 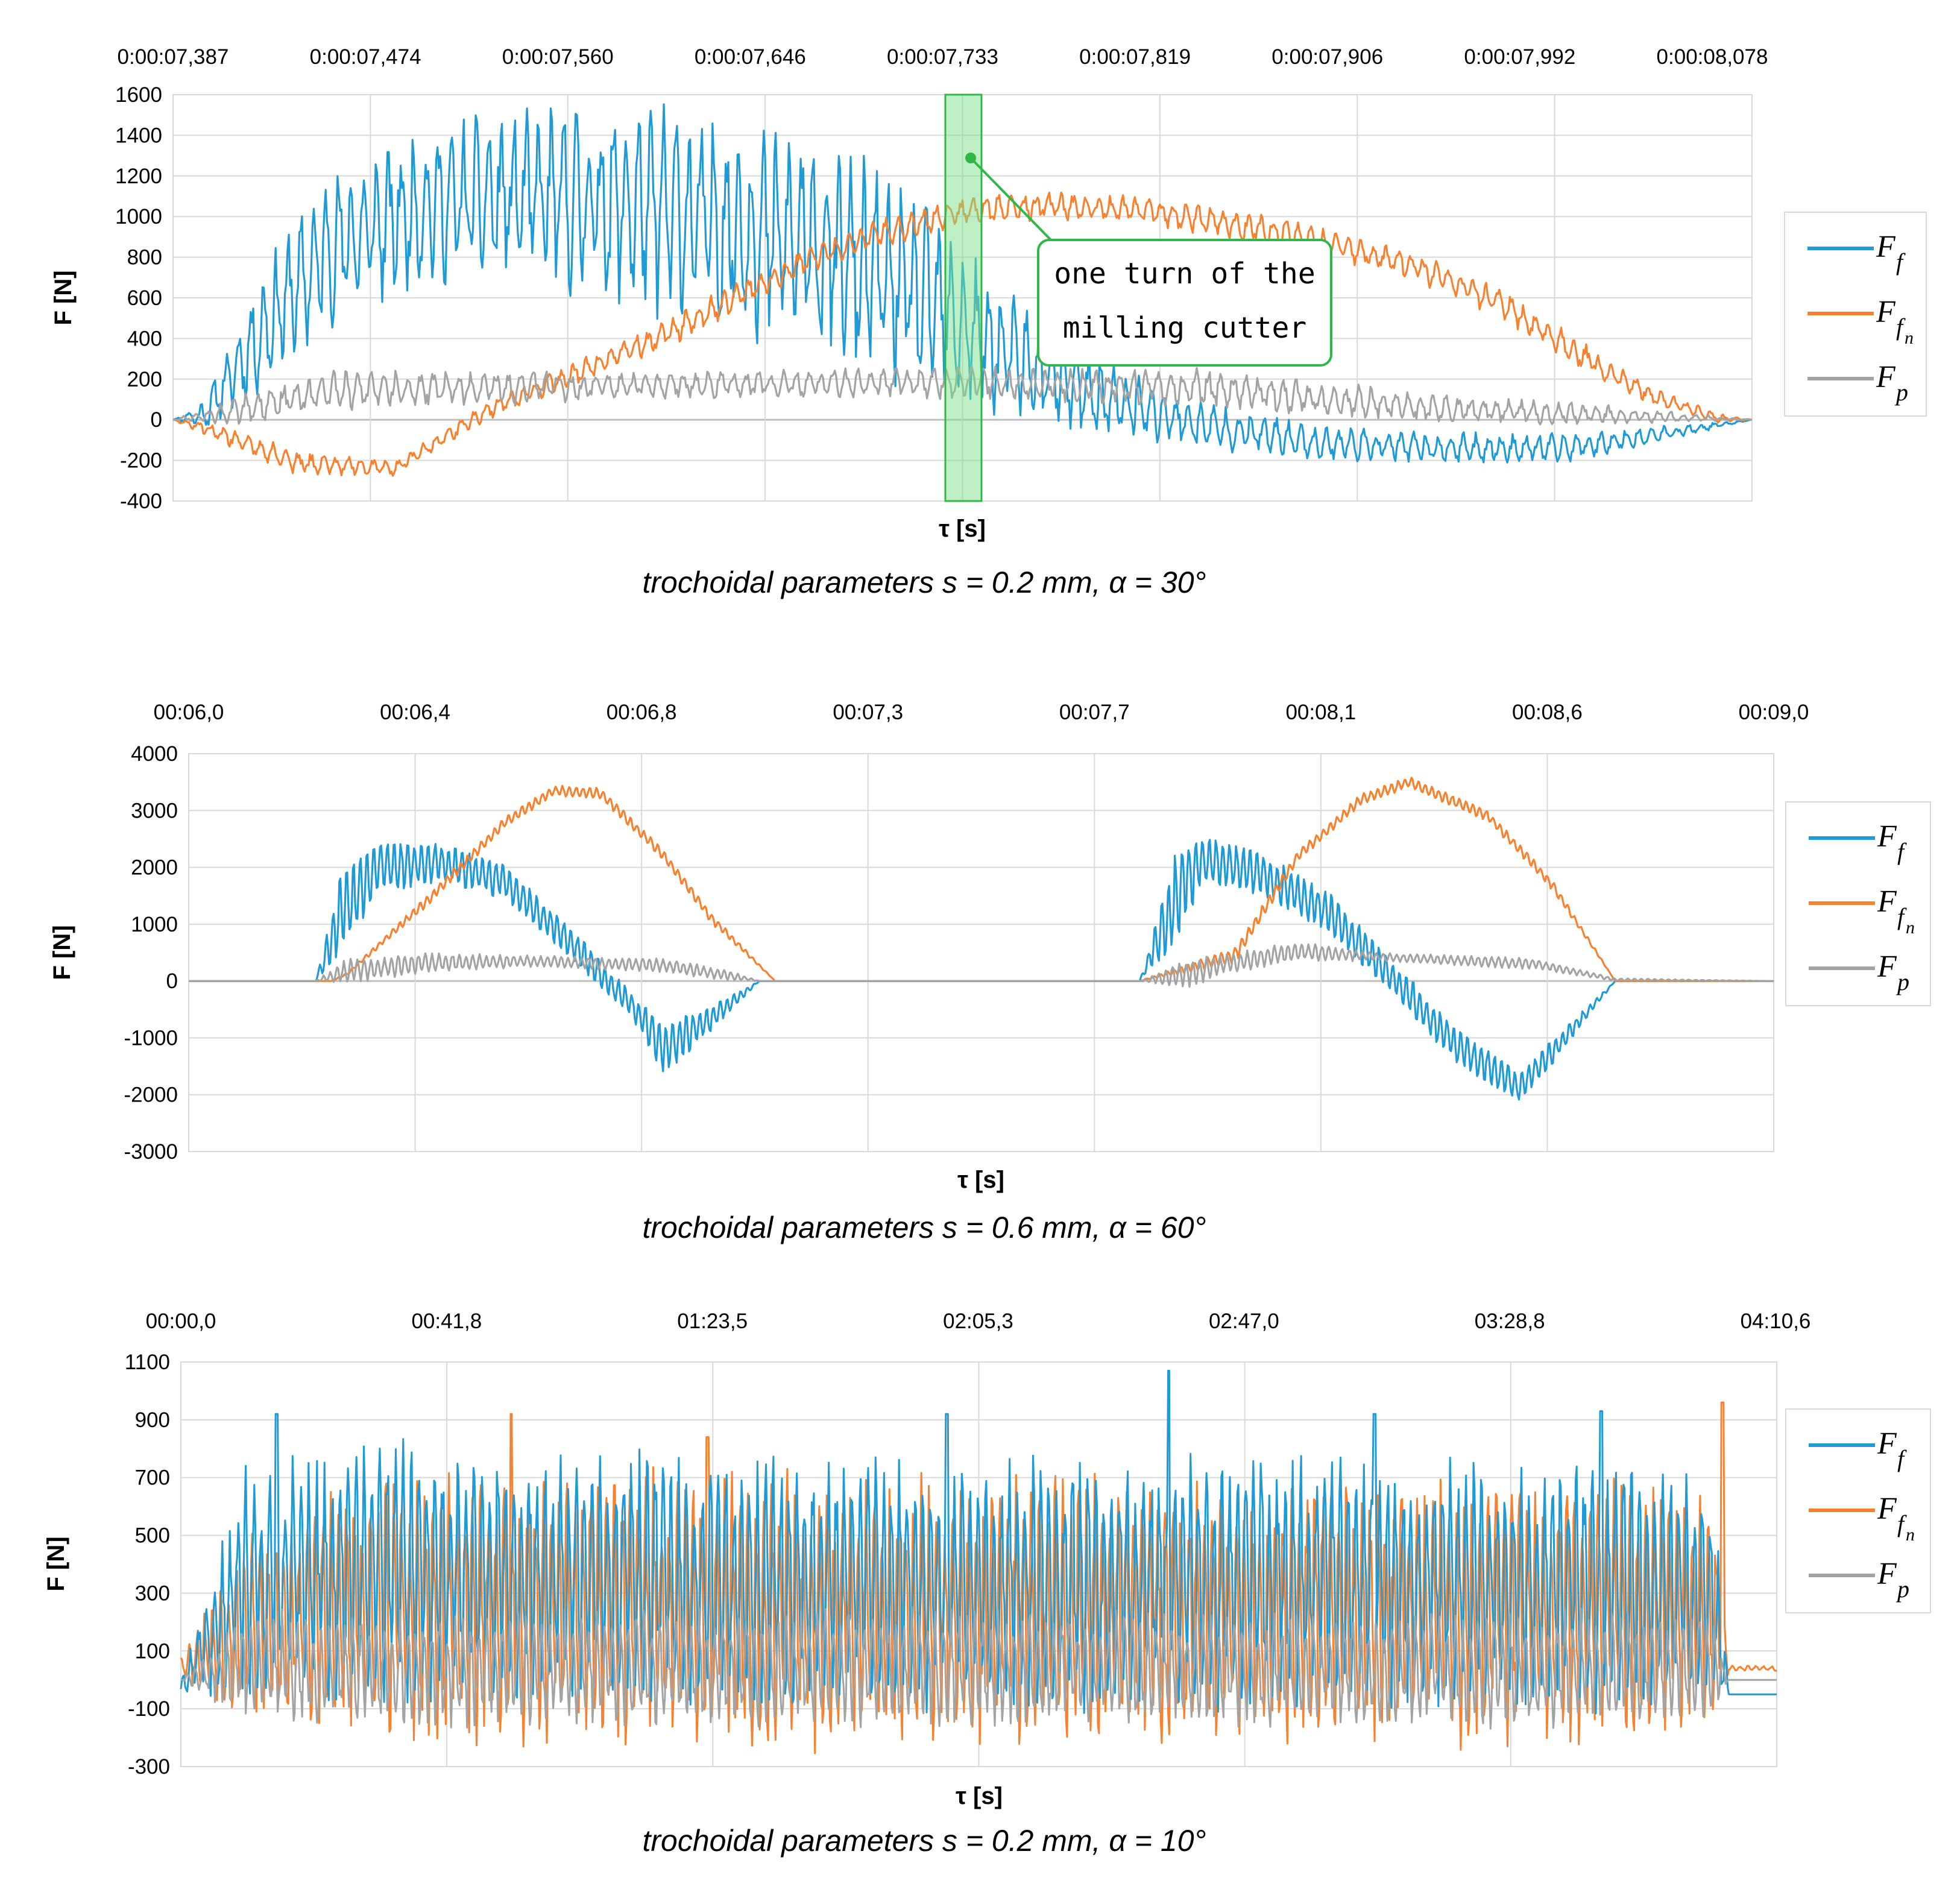 I want to click on y-tick-label: 600, so click(x=145, y=298).